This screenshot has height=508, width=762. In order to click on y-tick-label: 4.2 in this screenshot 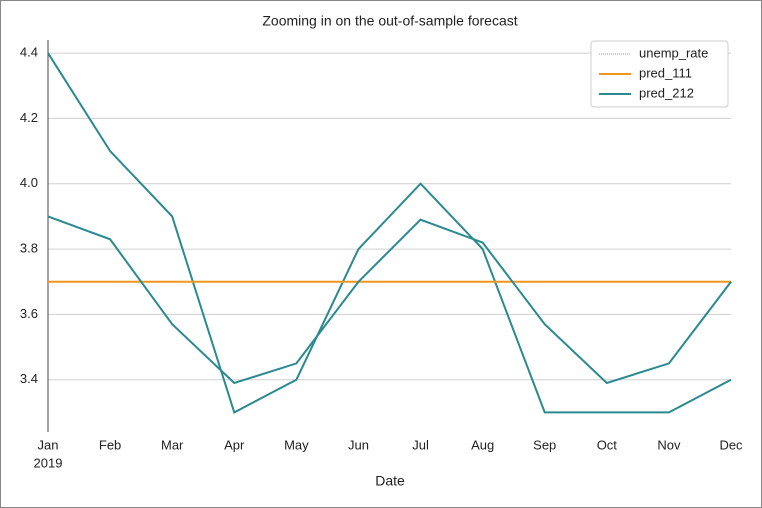, I will do `click(29, 117)`.